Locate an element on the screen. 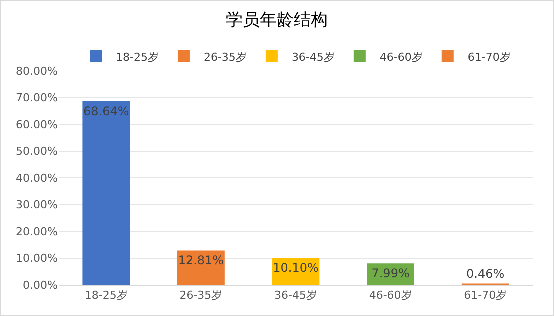 This screenshot has width=554, height=316. x-tick-label: 61-70岁 is located at coordinates (486, 295).